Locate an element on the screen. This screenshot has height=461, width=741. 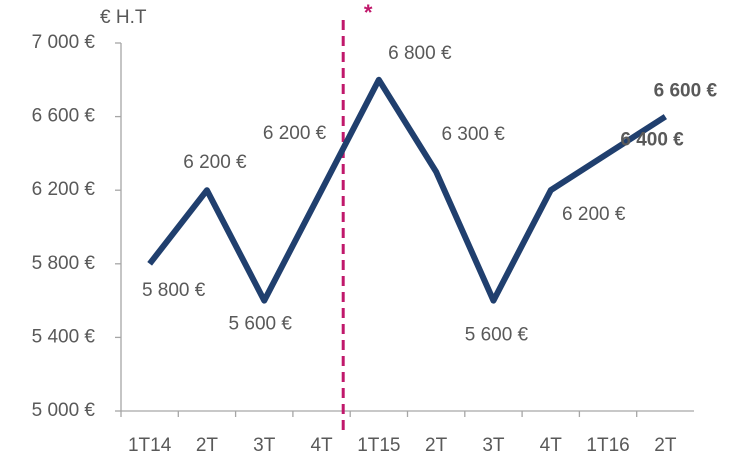
value-label: 5 800 € is located at coordinates (174, 290).